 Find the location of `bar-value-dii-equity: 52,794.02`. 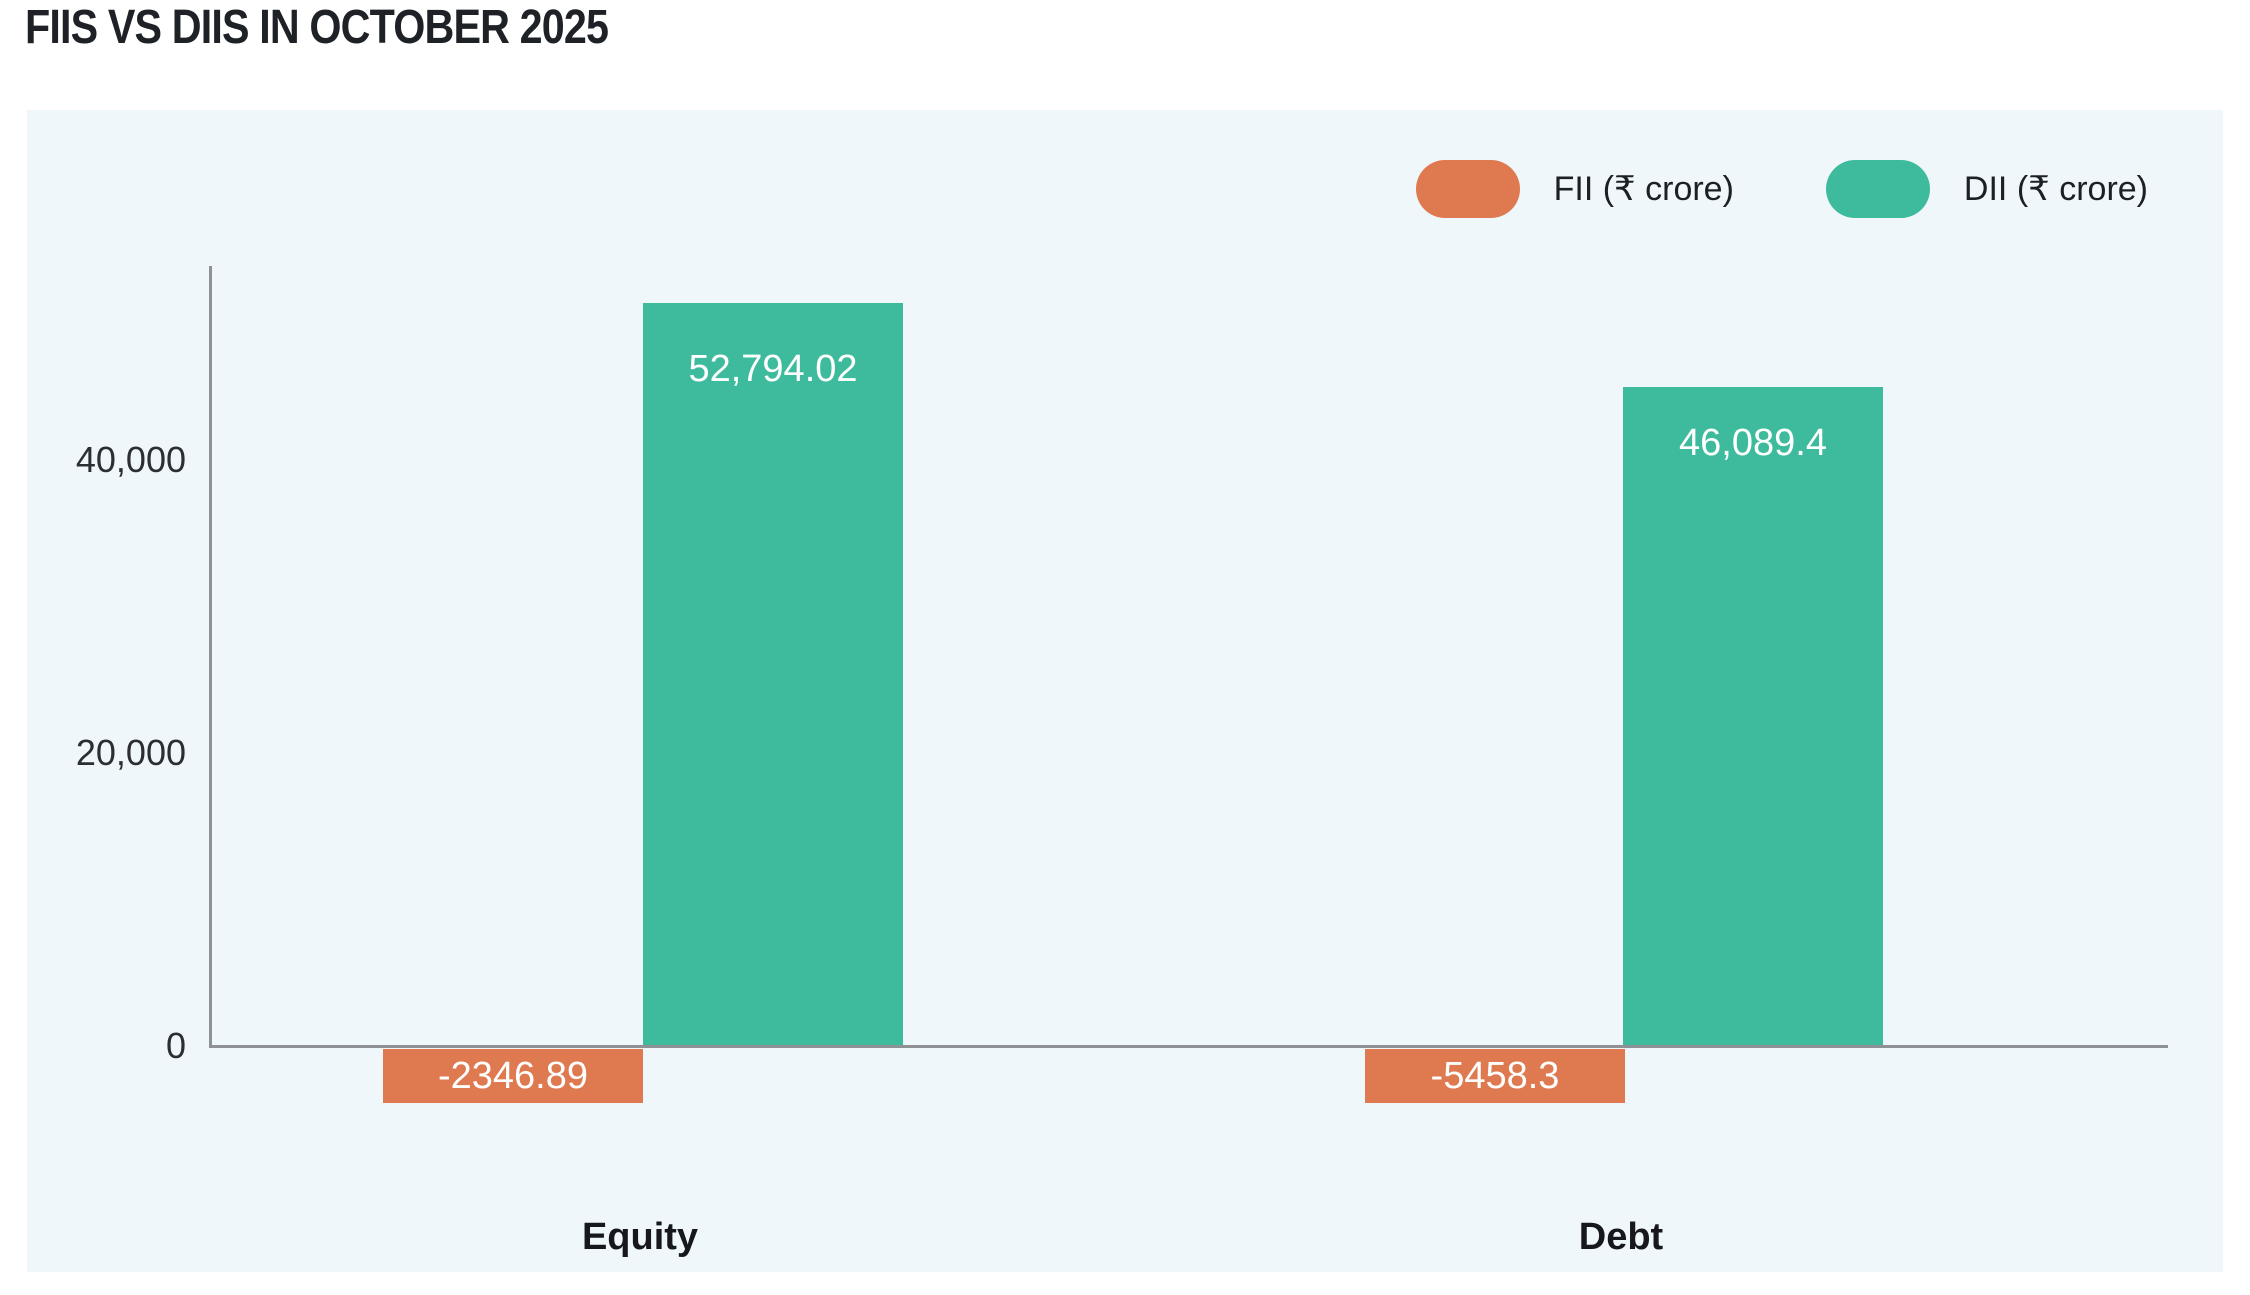

bar-value-dii-equity: 52,794.02 is located at coordinates (773, 369).